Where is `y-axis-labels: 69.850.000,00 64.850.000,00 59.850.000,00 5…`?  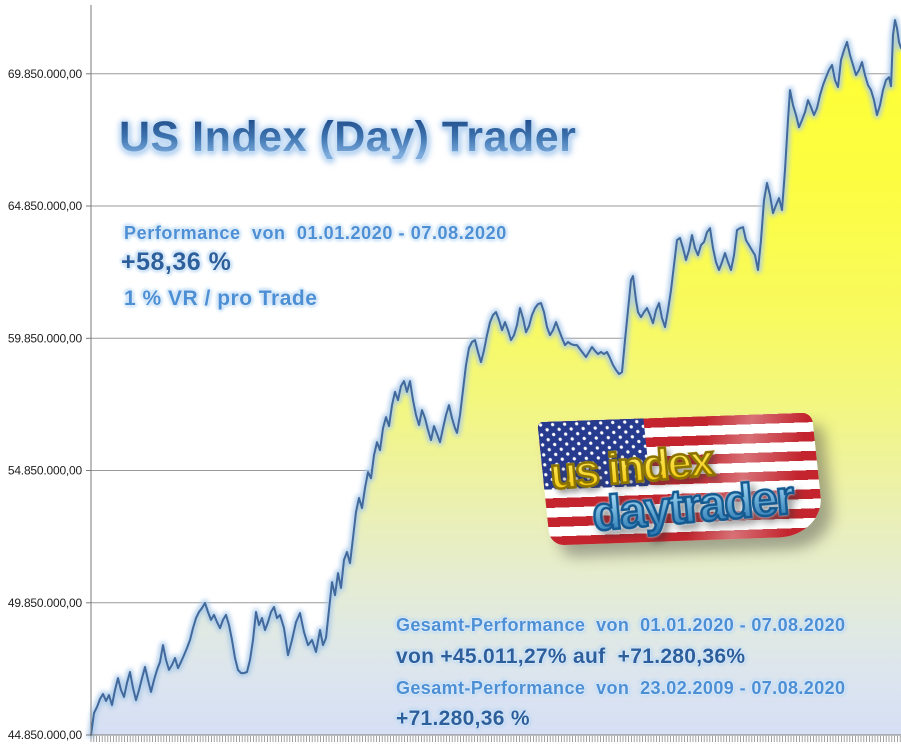
y-axis-labels: 69.850.000,00 64.850.000,00 59.850.000,00 5… is located at coordinates (45, 404).